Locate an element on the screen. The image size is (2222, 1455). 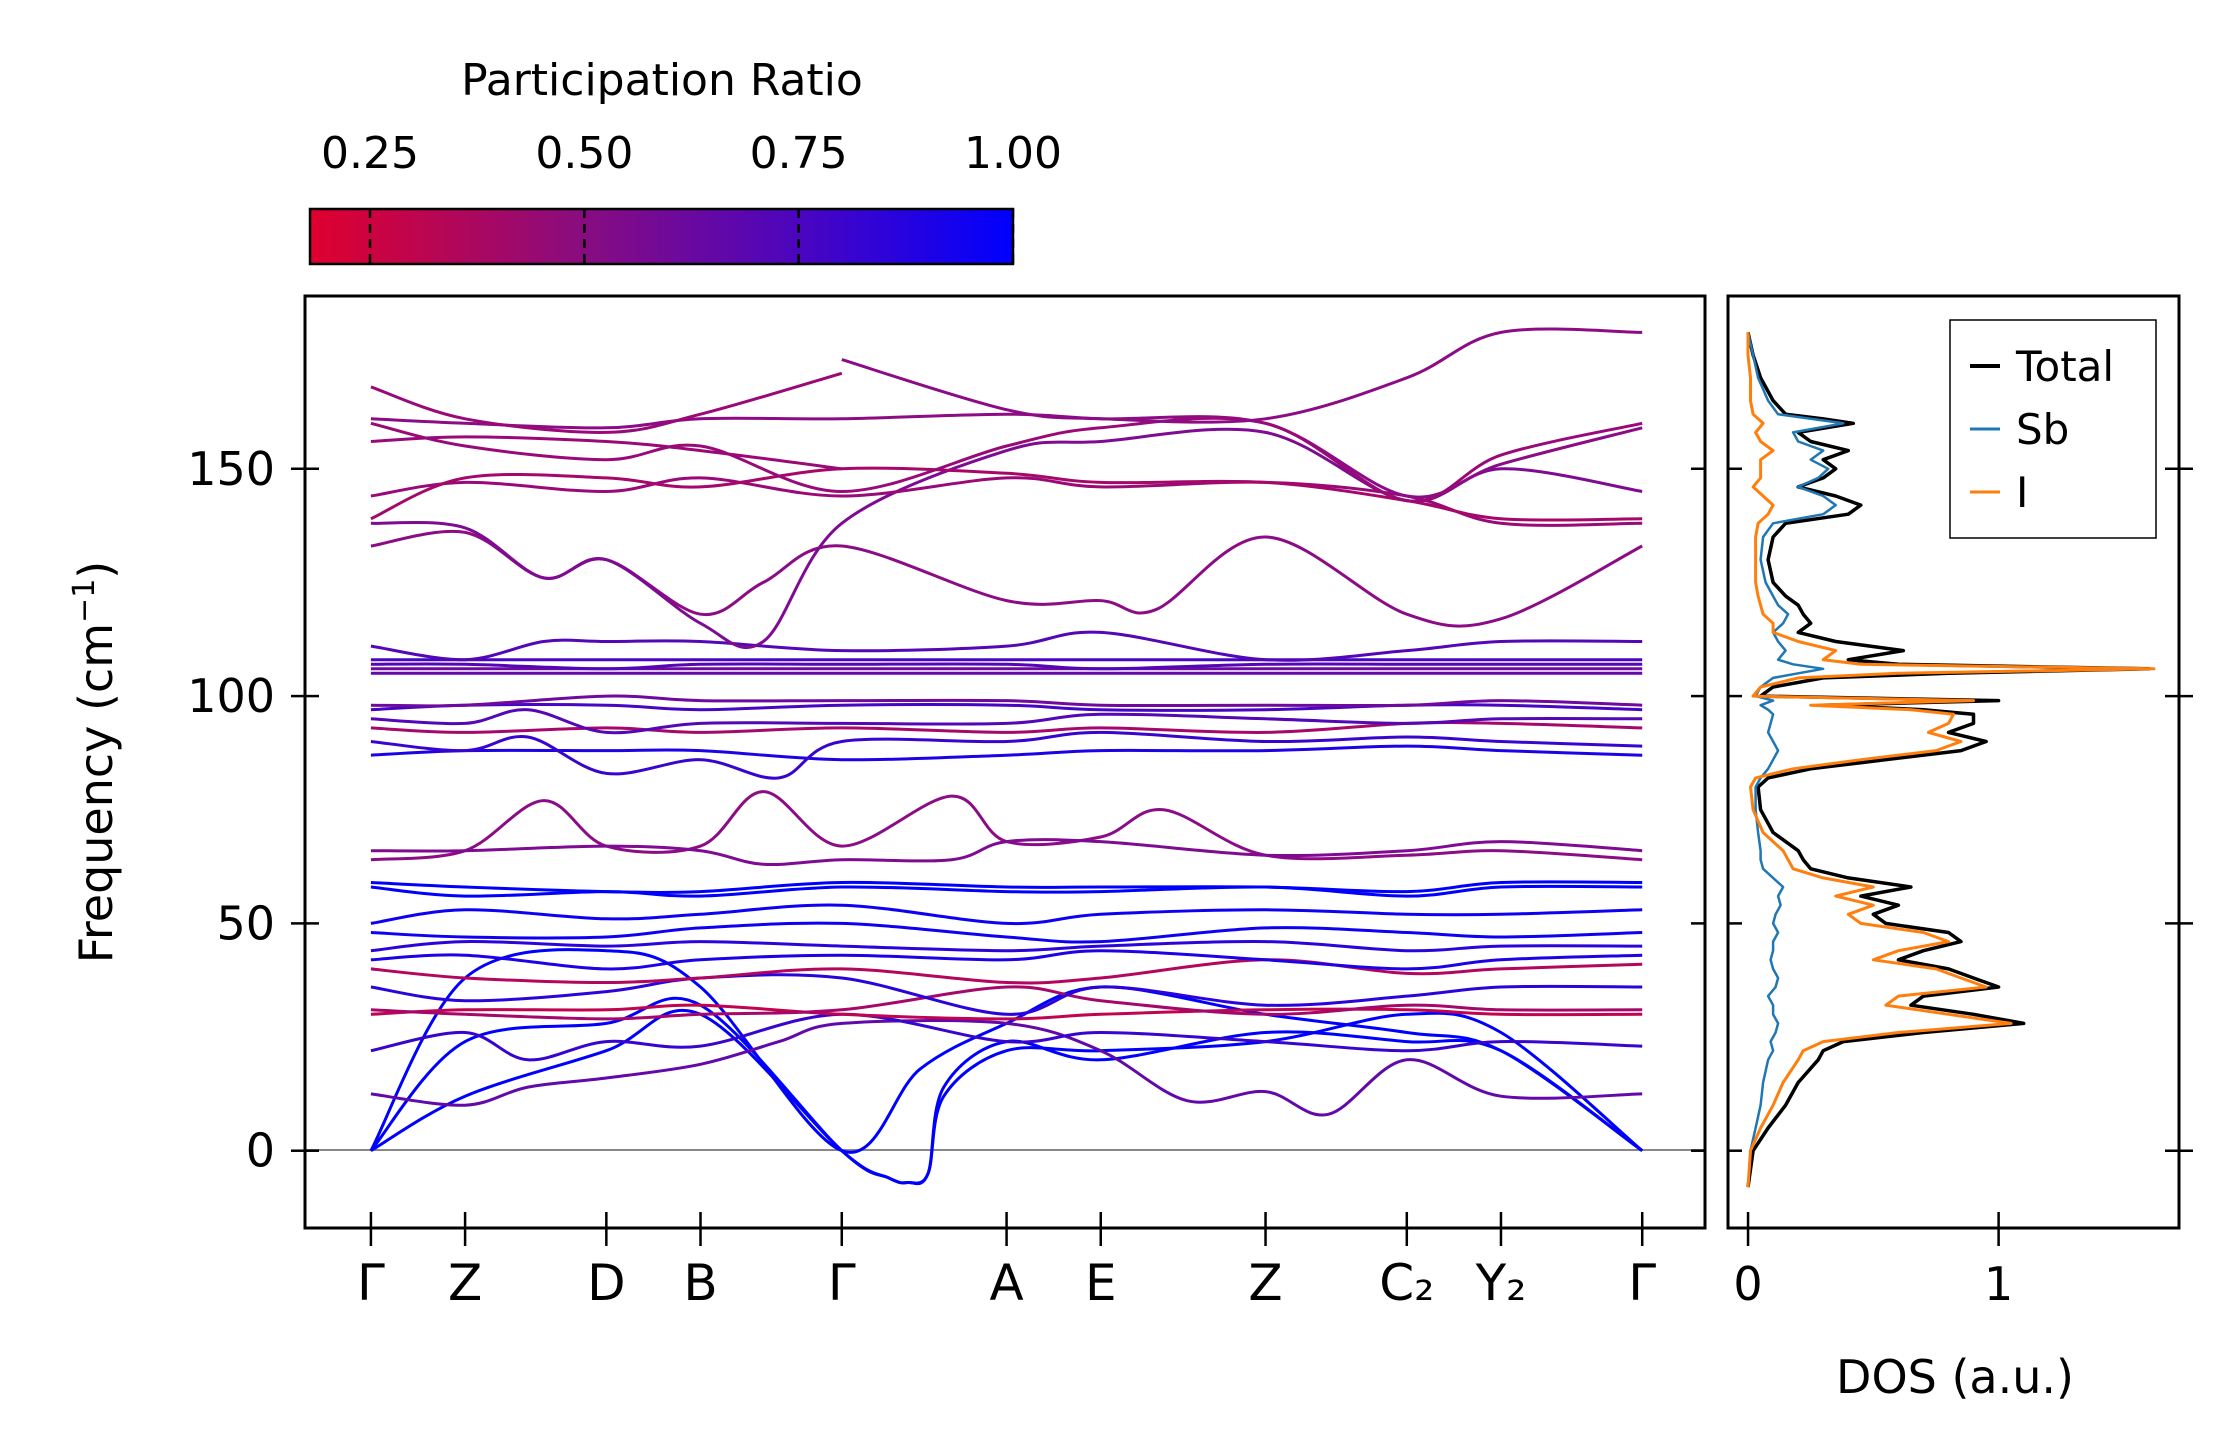
colorbar-tick-label: 1.00 is located at coordinates (1013, 153).